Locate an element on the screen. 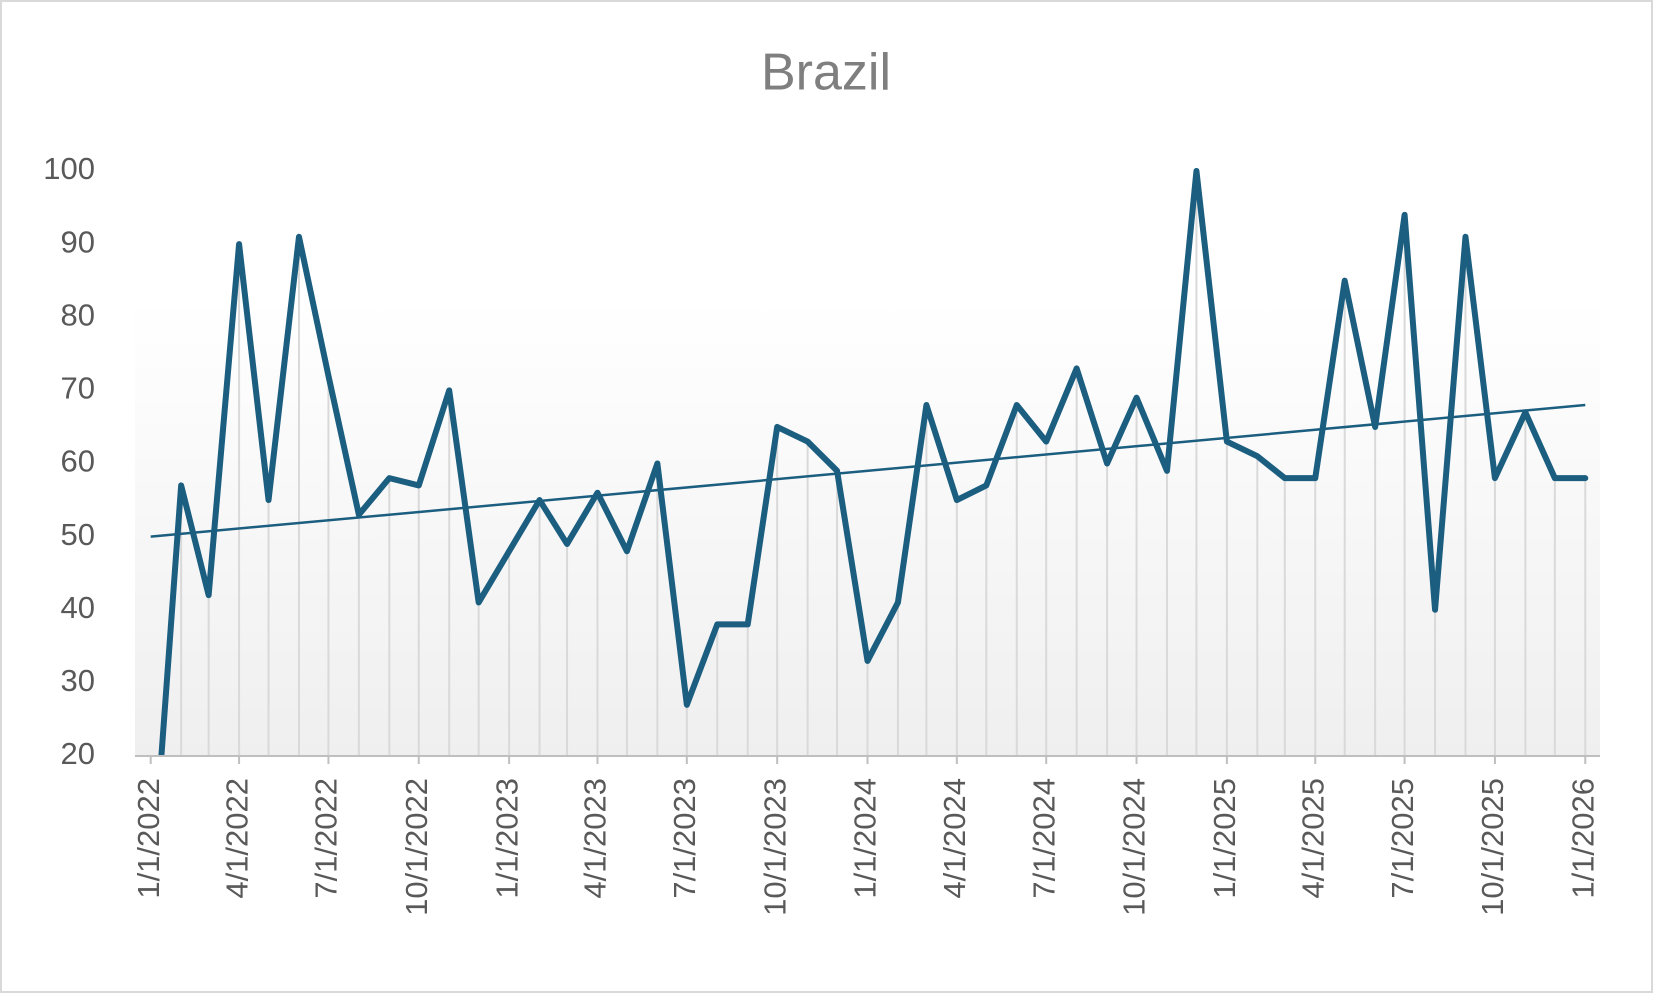 The image size is (1653, 993). y-tick-label: 80 is located at coordinates (78, 314).